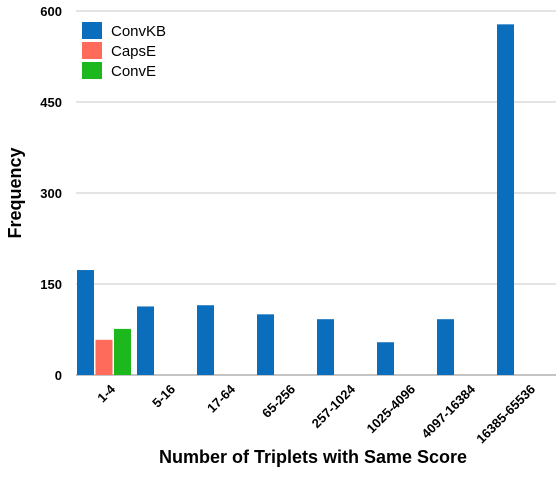  I want to click on legend: ConvKB CapsE ConvE, so click(124, 51).